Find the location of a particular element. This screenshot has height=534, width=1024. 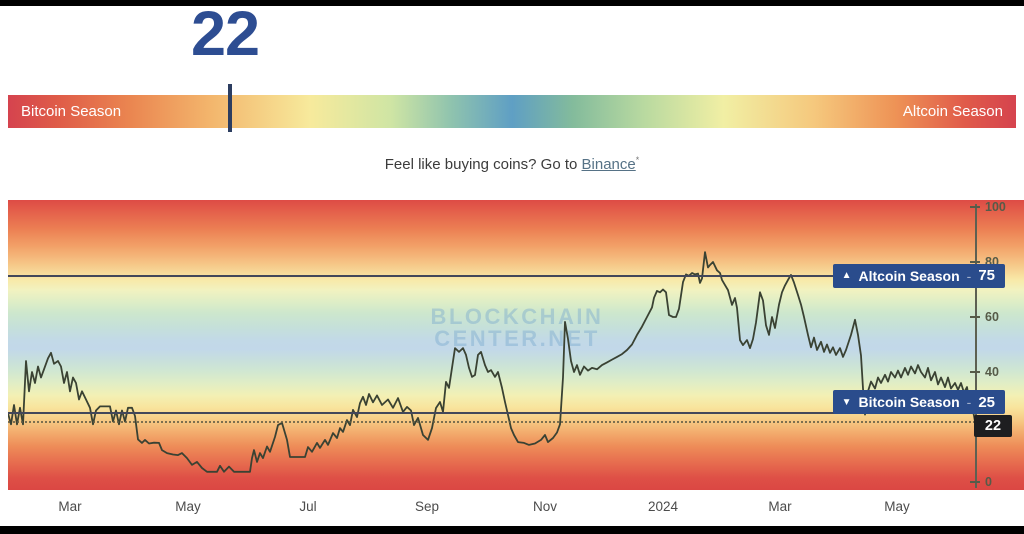

bitcoin-threshold-line is located at coordinates (491, 413).